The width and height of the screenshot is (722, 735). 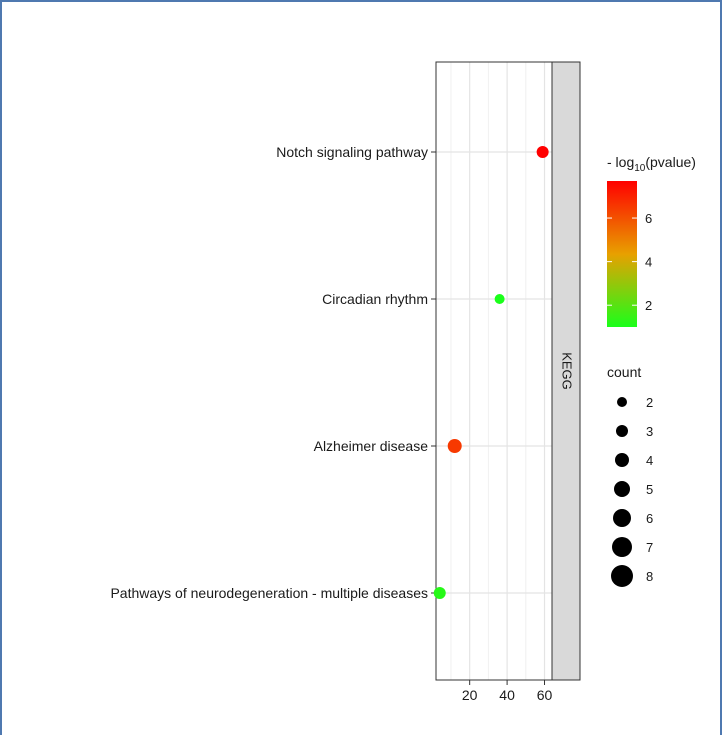 I want to click on panel-background, so click(x=494, y=371).